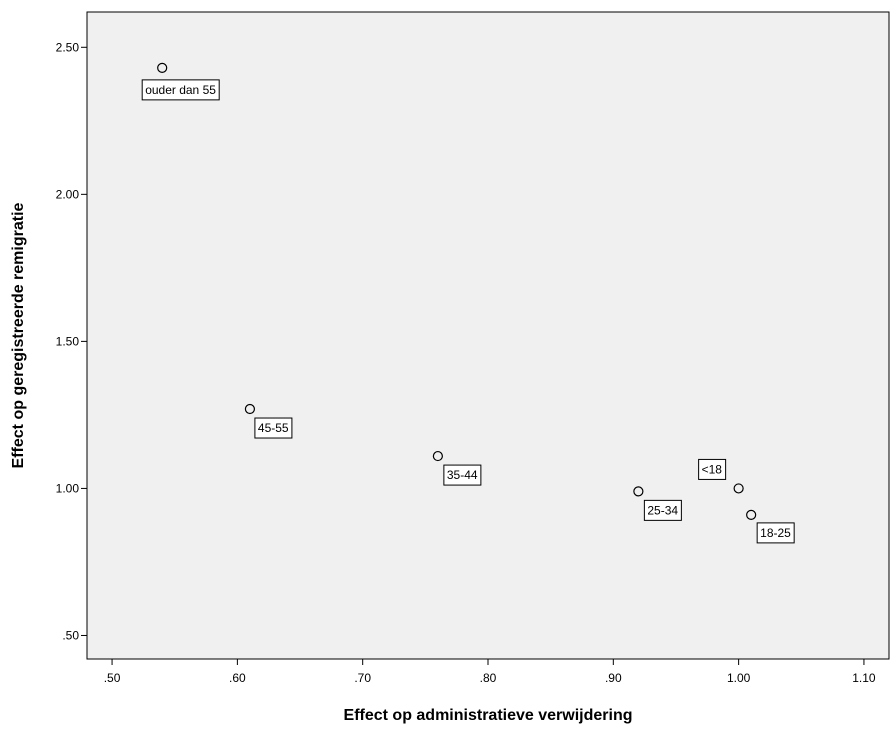 This screenshot has width=891, height=732. I want to click on y-axis: .50 1.00 1.50 2.00 2.50, so click(71, 341).